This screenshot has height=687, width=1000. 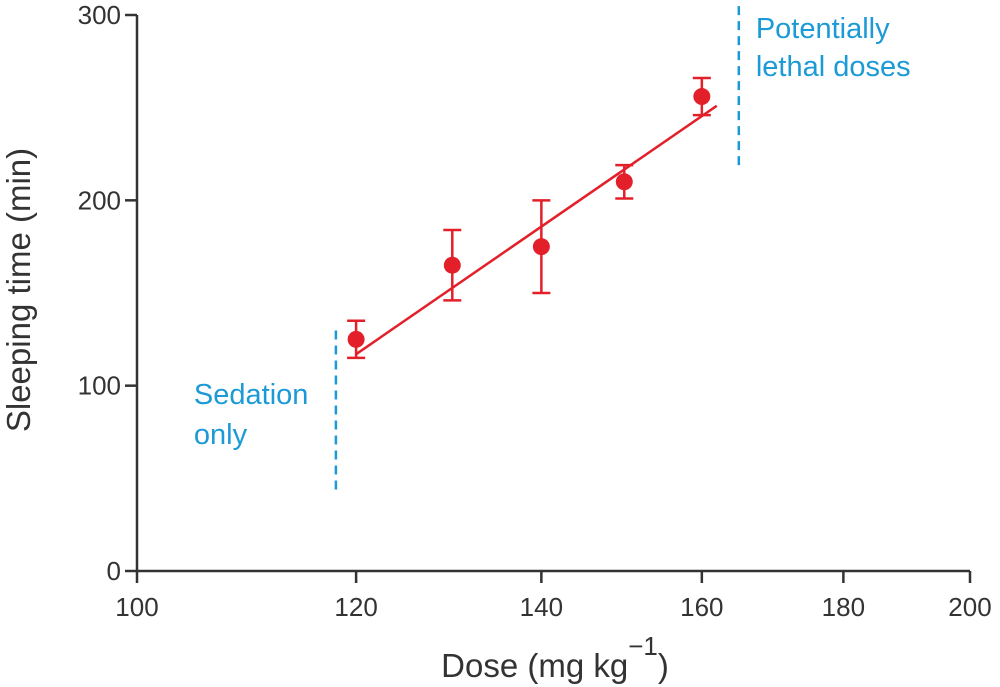 I want to click on fit-line, so click(x=536, y=230).